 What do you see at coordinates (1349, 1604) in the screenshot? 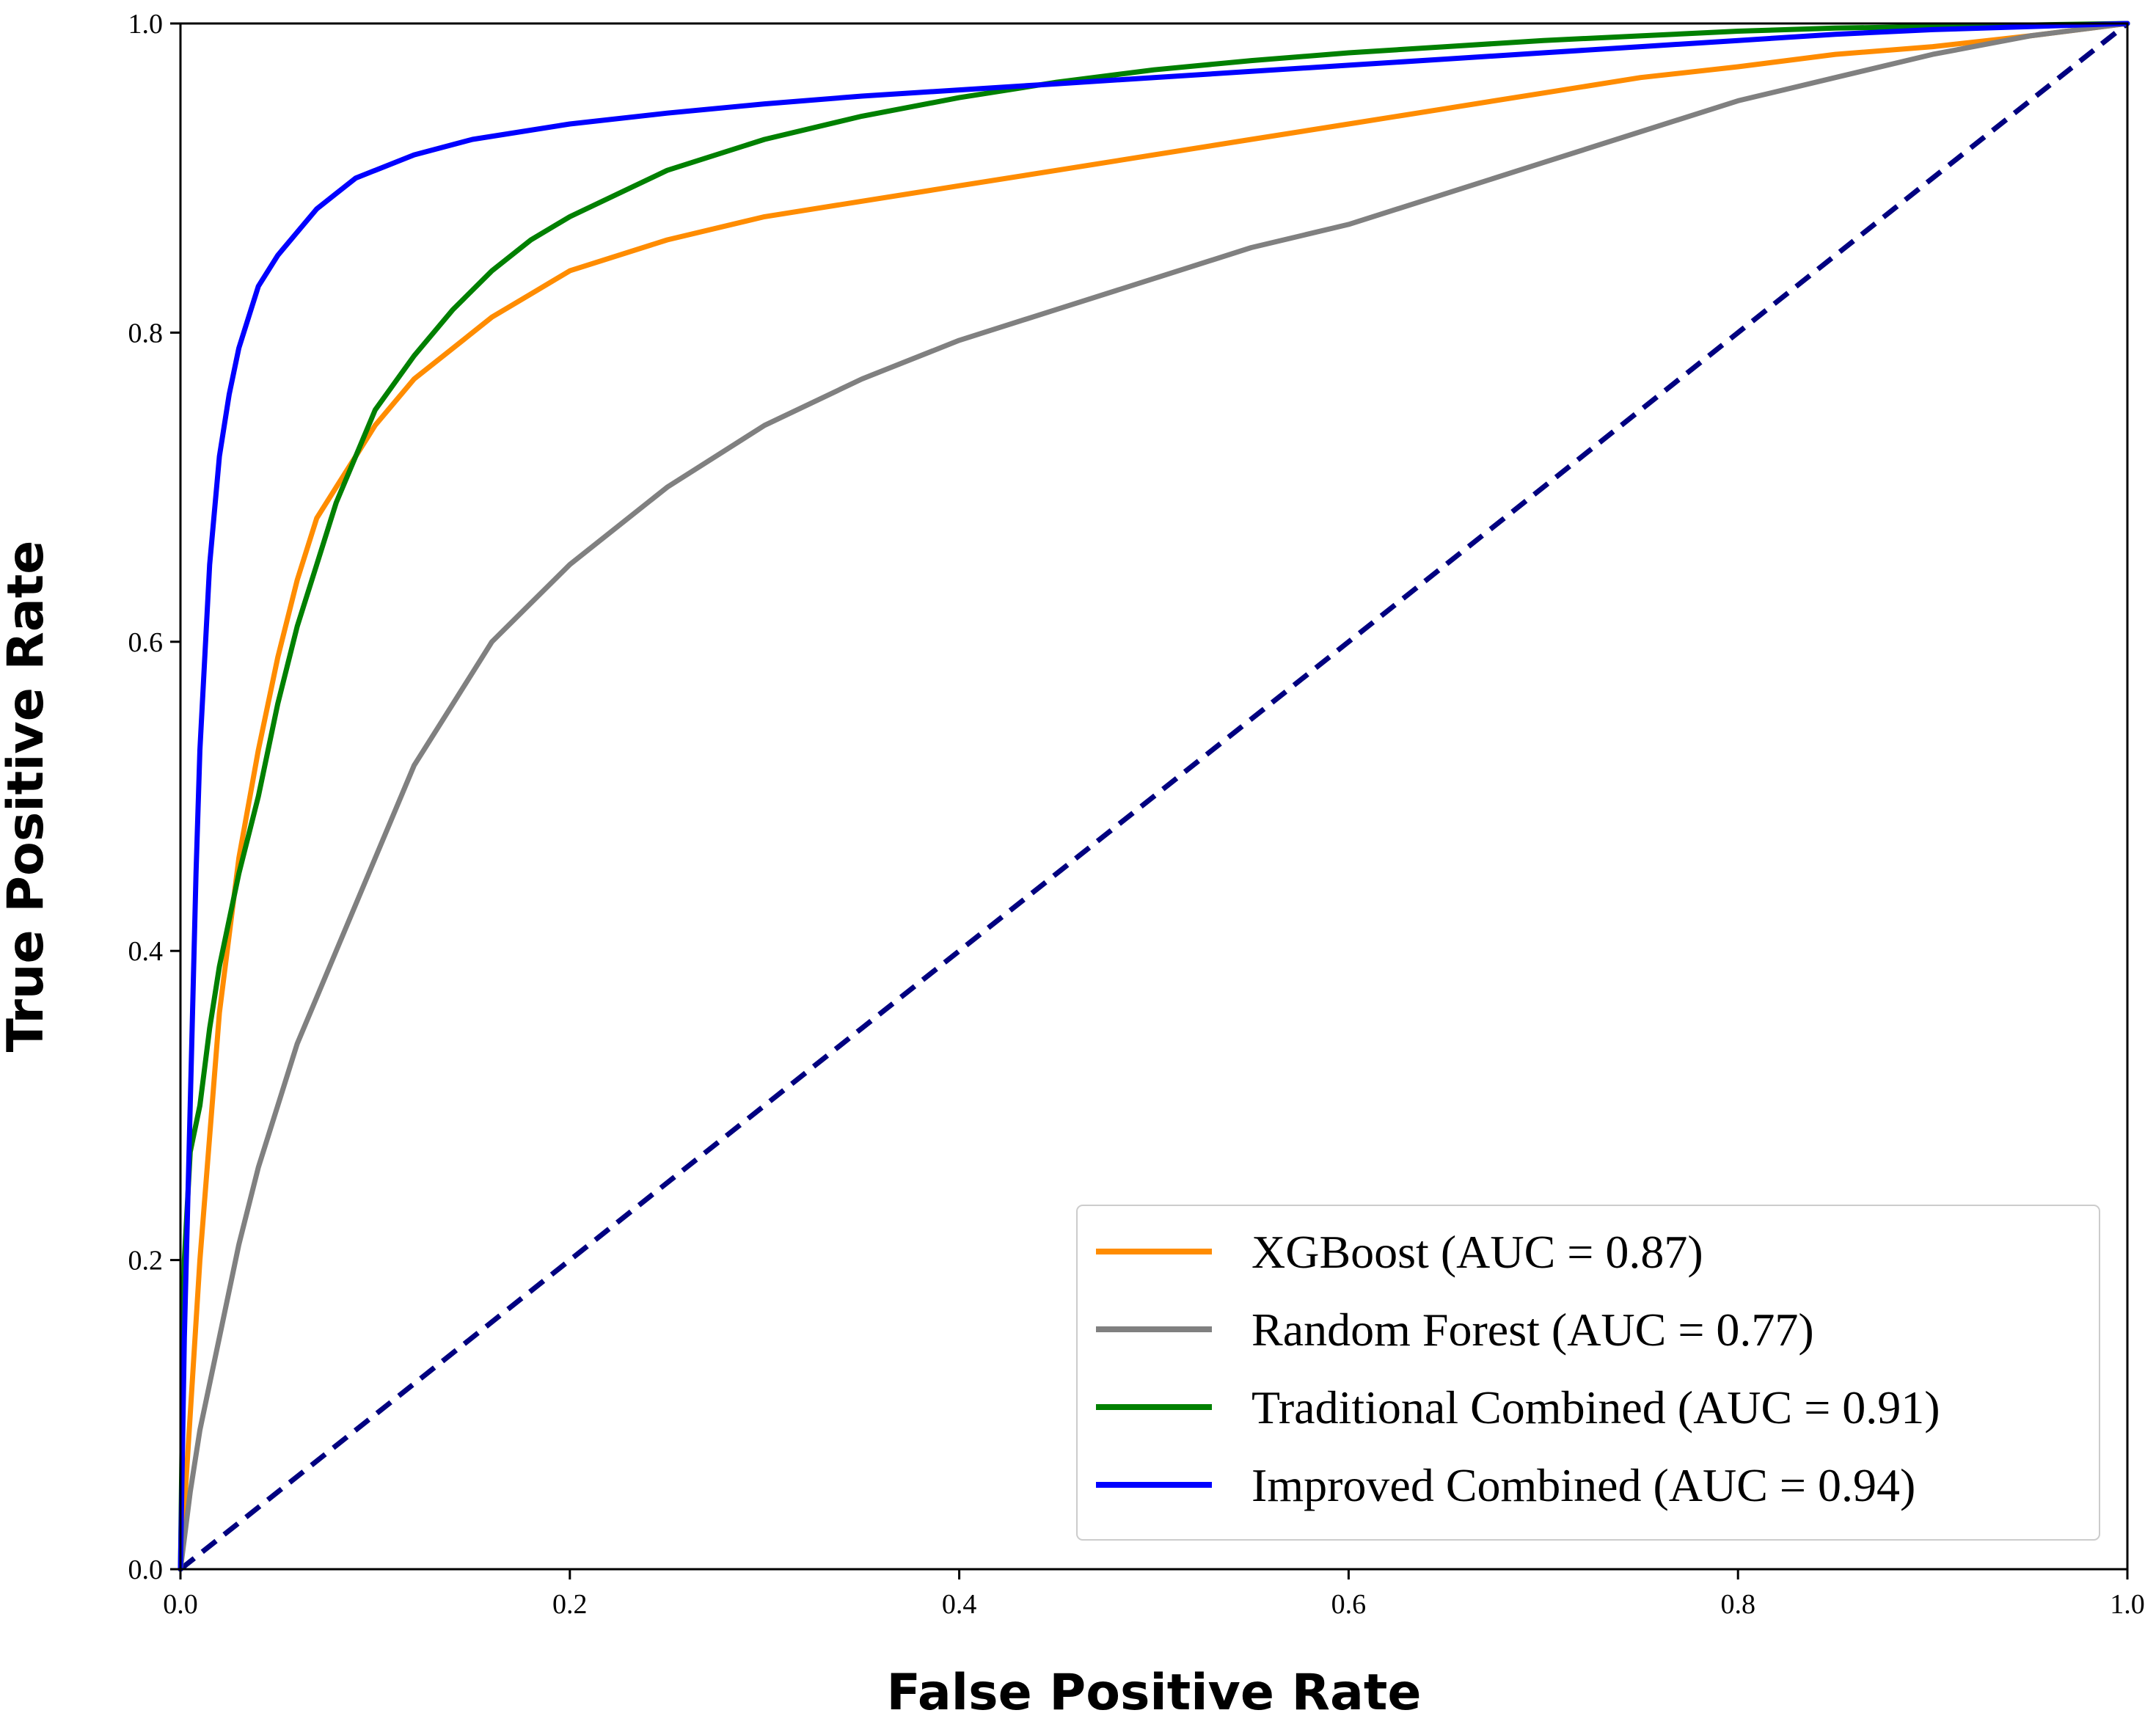
I see `x-tick-label: 0.6` at bounding box center [1349, 1604].